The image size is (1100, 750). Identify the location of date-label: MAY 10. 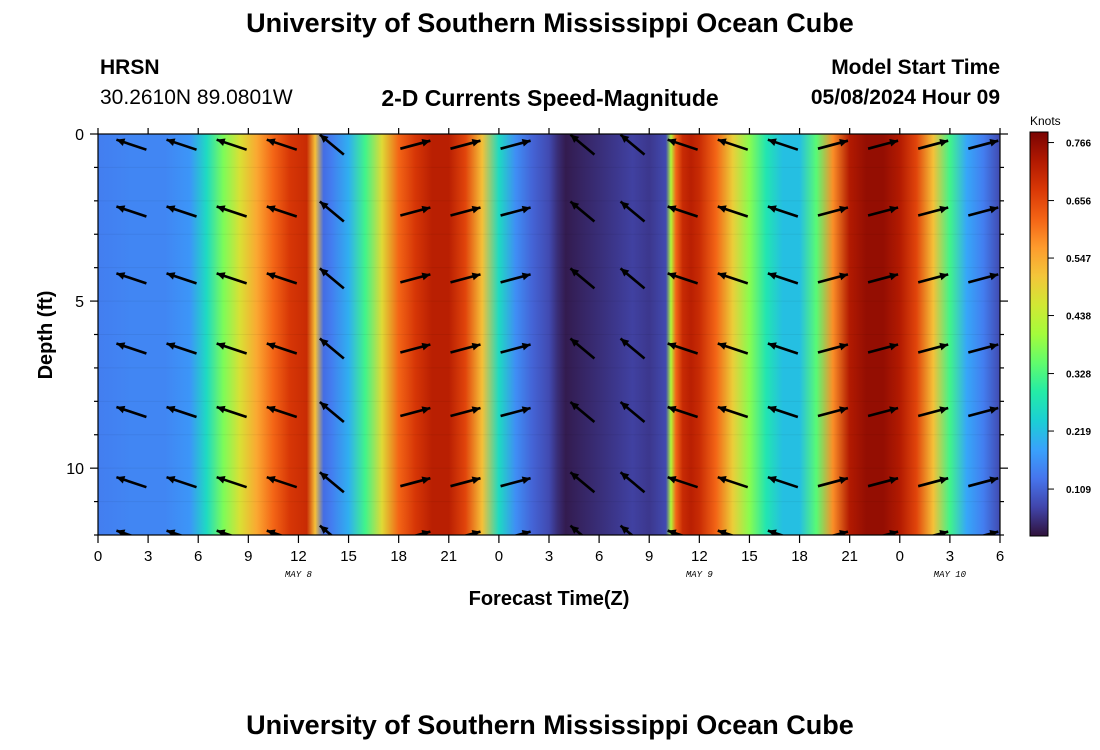
(950, 575).